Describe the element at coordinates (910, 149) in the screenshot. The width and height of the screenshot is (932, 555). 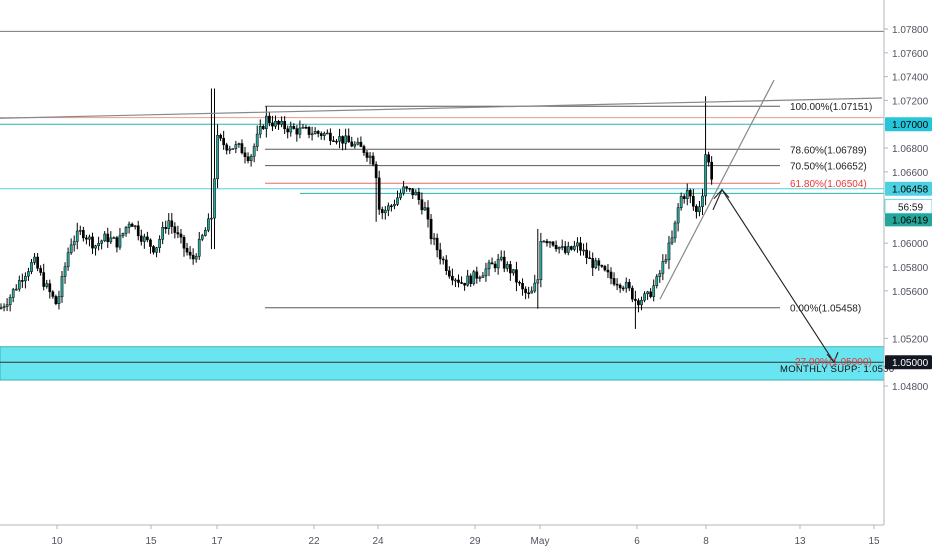
I see `price-tick-label: 1.06800` at that location.